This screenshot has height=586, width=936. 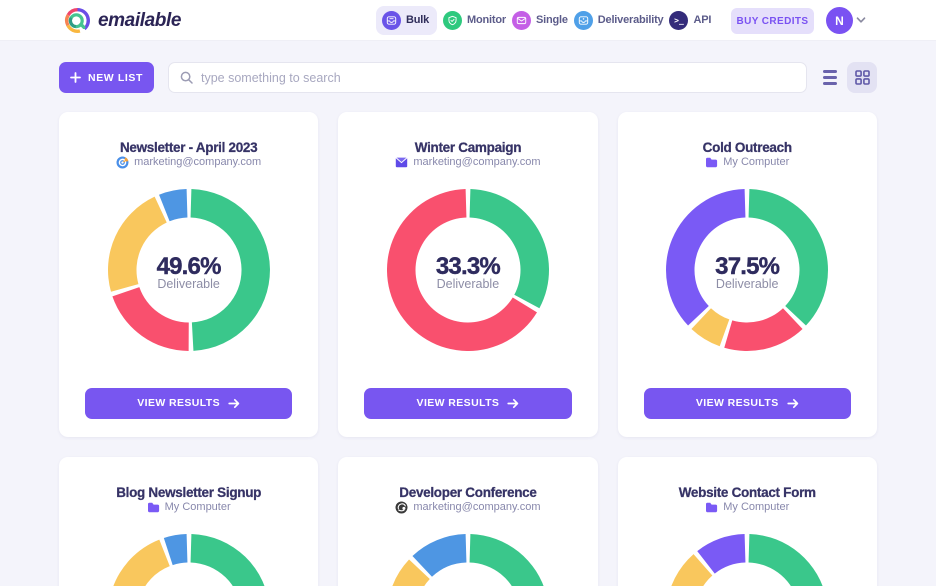 I want to click on card-title: Developer Conference, so click(x=468, y=492).